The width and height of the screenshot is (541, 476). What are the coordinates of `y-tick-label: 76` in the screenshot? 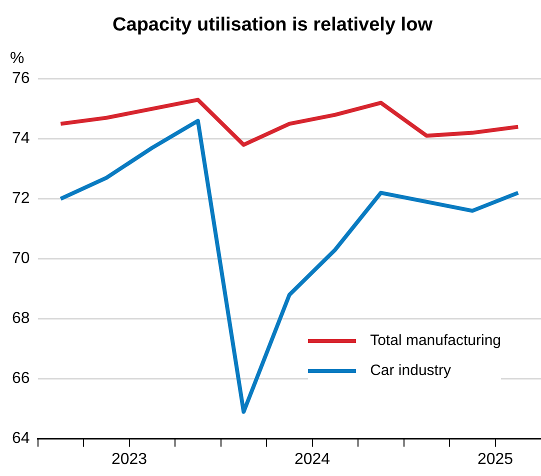 It's located at (21, 79).